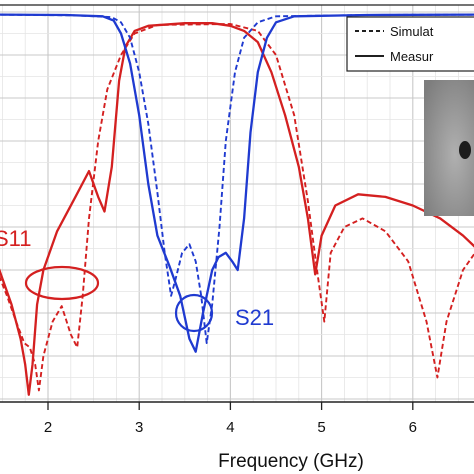 This screenshot has width=474, height=474. I want to click on inset-photo, so click(449, 148).